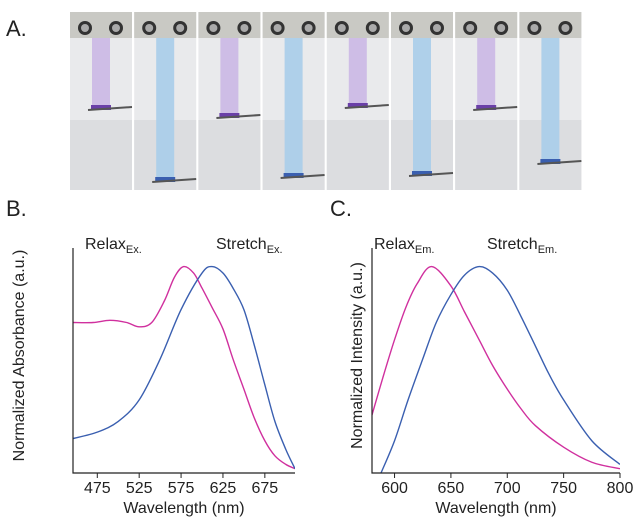 This screenshot has width=641, height=519. What do you see at coordinates (563, 488) in the screenshot?
I see `x-tick-label: 750` at bounding box center [563, 488].